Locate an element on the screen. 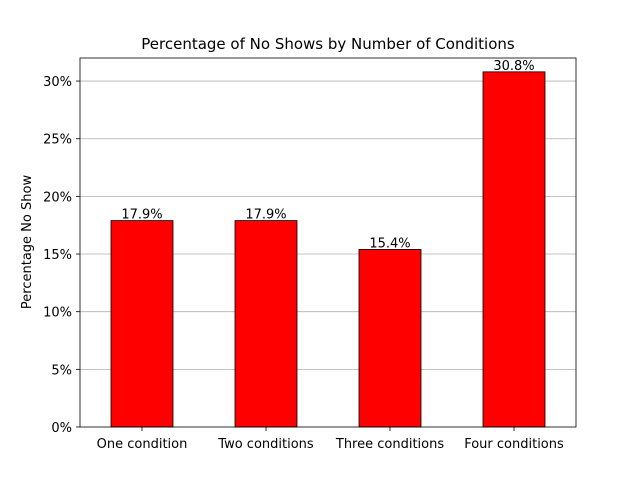  data-label: 15.4% is located at coordinates (389, 243).